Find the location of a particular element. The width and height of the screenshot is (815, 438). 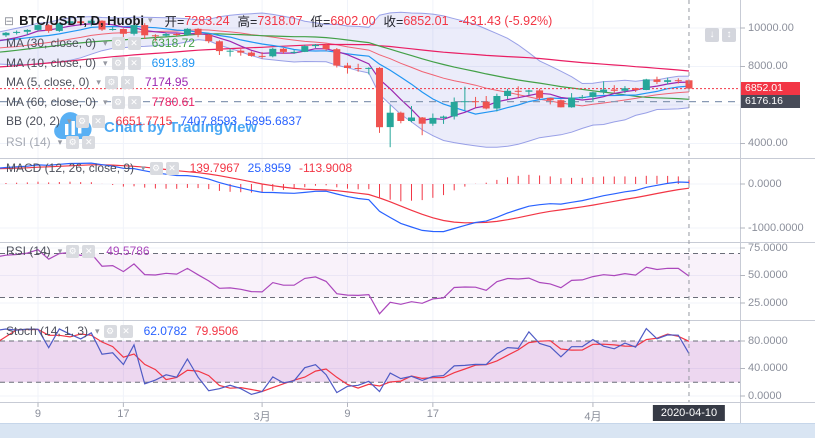

rsi-axis-label: 75.0000 is located at coordinates (768, 247).